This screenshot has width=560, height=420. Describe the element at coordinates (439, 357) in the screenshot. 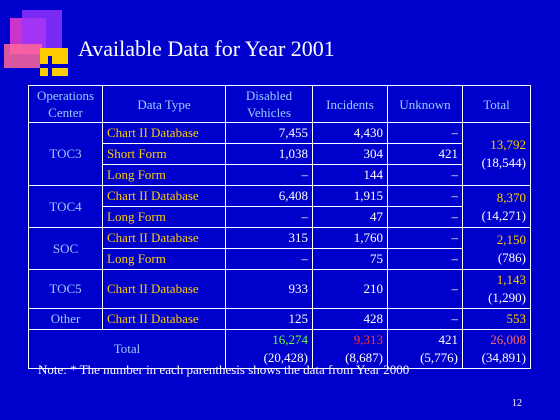

I see `grand-prior: (5,776)` at that location.